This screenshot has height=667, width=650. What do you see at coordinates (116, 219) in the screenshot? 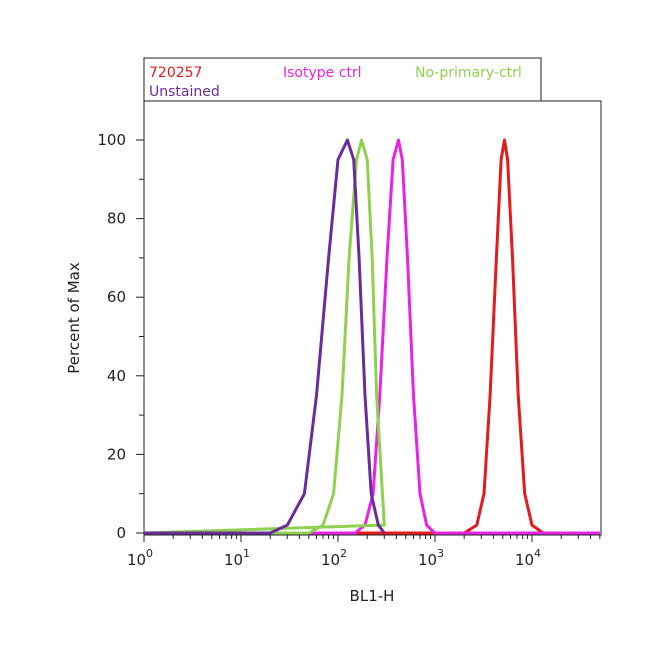
I see `y-tick-label: 80` at bounding box center [116, 219].